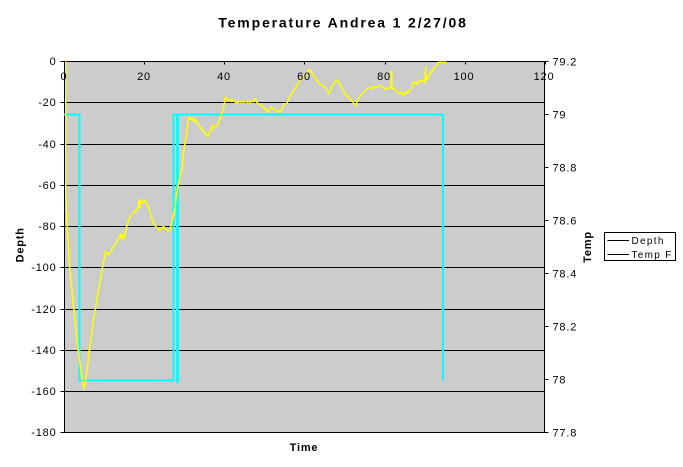 The image size is (683, 467). Describe the element at coordinates (47, 145) in the screenshot. I see `svg-text: -40` at that location.